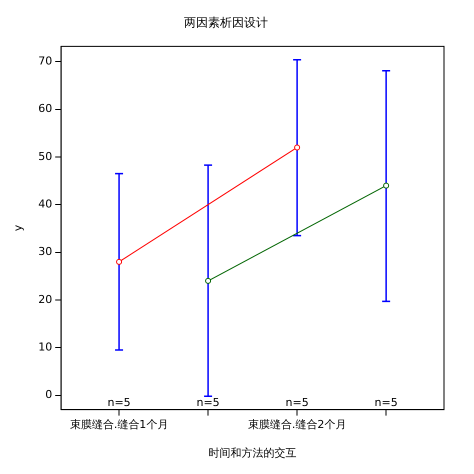  What do you see at coordinates (226, 22) in the screenshot?
I see `chart-title: 两因素析因设计` at bounding box center [226, 22].